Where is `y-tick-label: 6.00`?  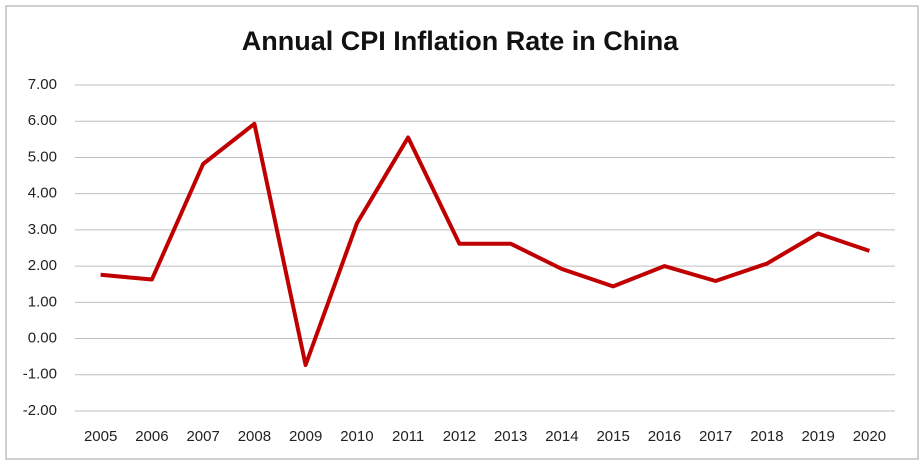 y-tick-label: 6.00 is located at coordinates (42, 120).